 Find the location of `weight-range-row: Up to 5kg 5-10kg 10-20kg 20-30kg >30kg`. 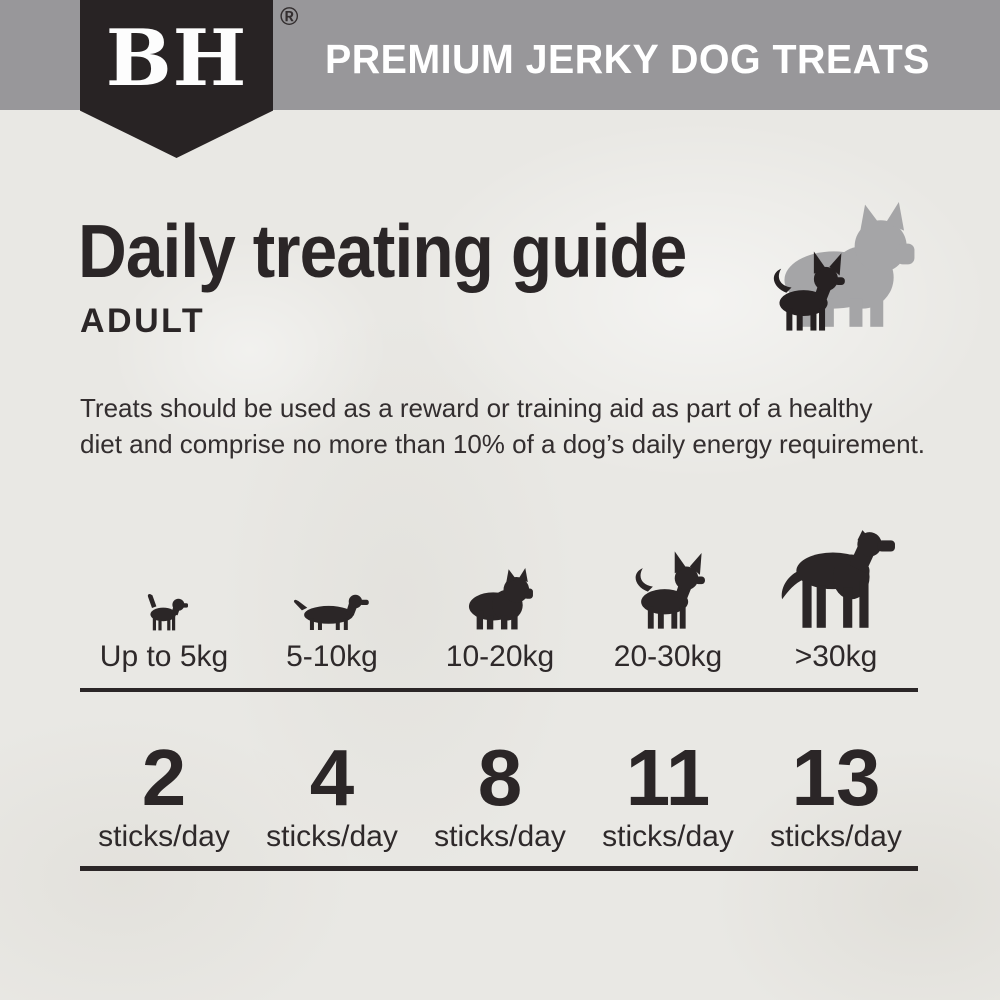

weight-range-row: Up to 5kg 5-10kg 10-20kg 20-30kg >30kg is located at coordinates (500, 601).